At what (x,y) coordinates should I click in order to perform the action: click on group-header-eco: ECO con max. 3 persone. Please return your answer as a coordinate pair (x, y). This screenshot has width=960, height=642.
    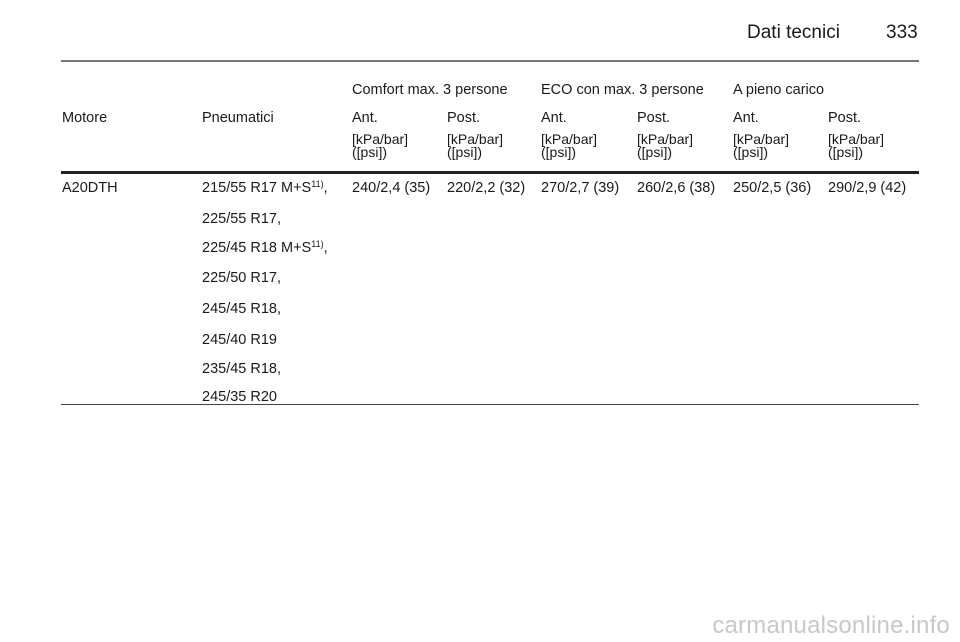
    Looking at the image, I should click on (622, 90).